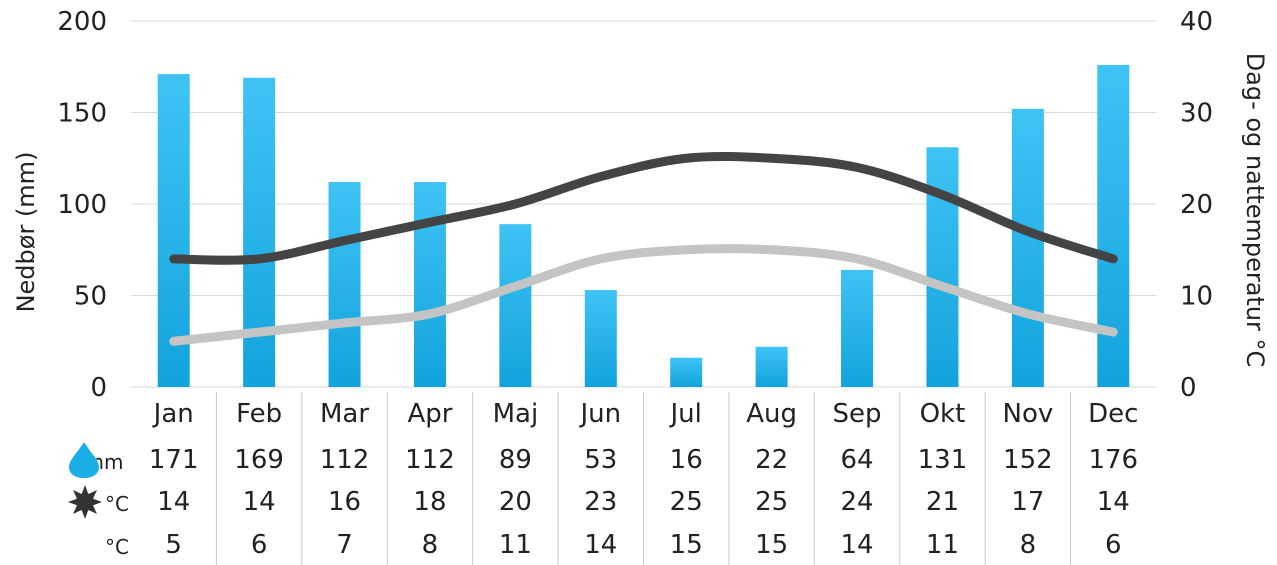  What do you see at coordinates (685, 414) in the screenshot?
I see `x-tick-label: Jul` at bounding box center [685, 414].